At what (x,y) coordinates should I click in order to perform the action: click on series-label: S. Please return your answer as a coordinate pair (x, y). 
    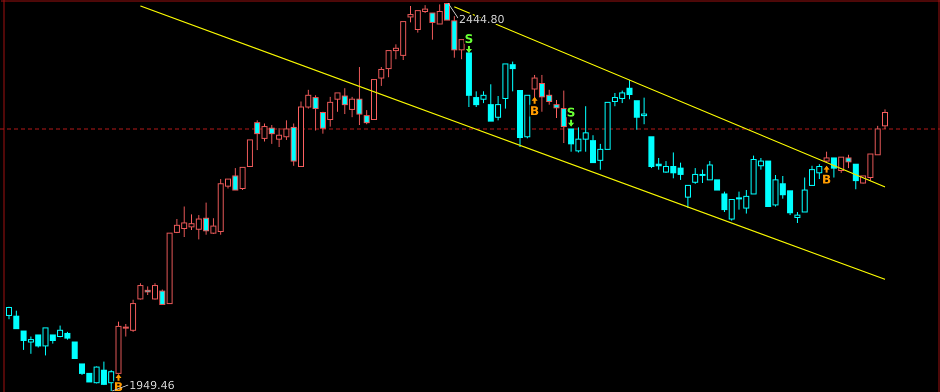
    Looking at the image, I should click on (571, 113).